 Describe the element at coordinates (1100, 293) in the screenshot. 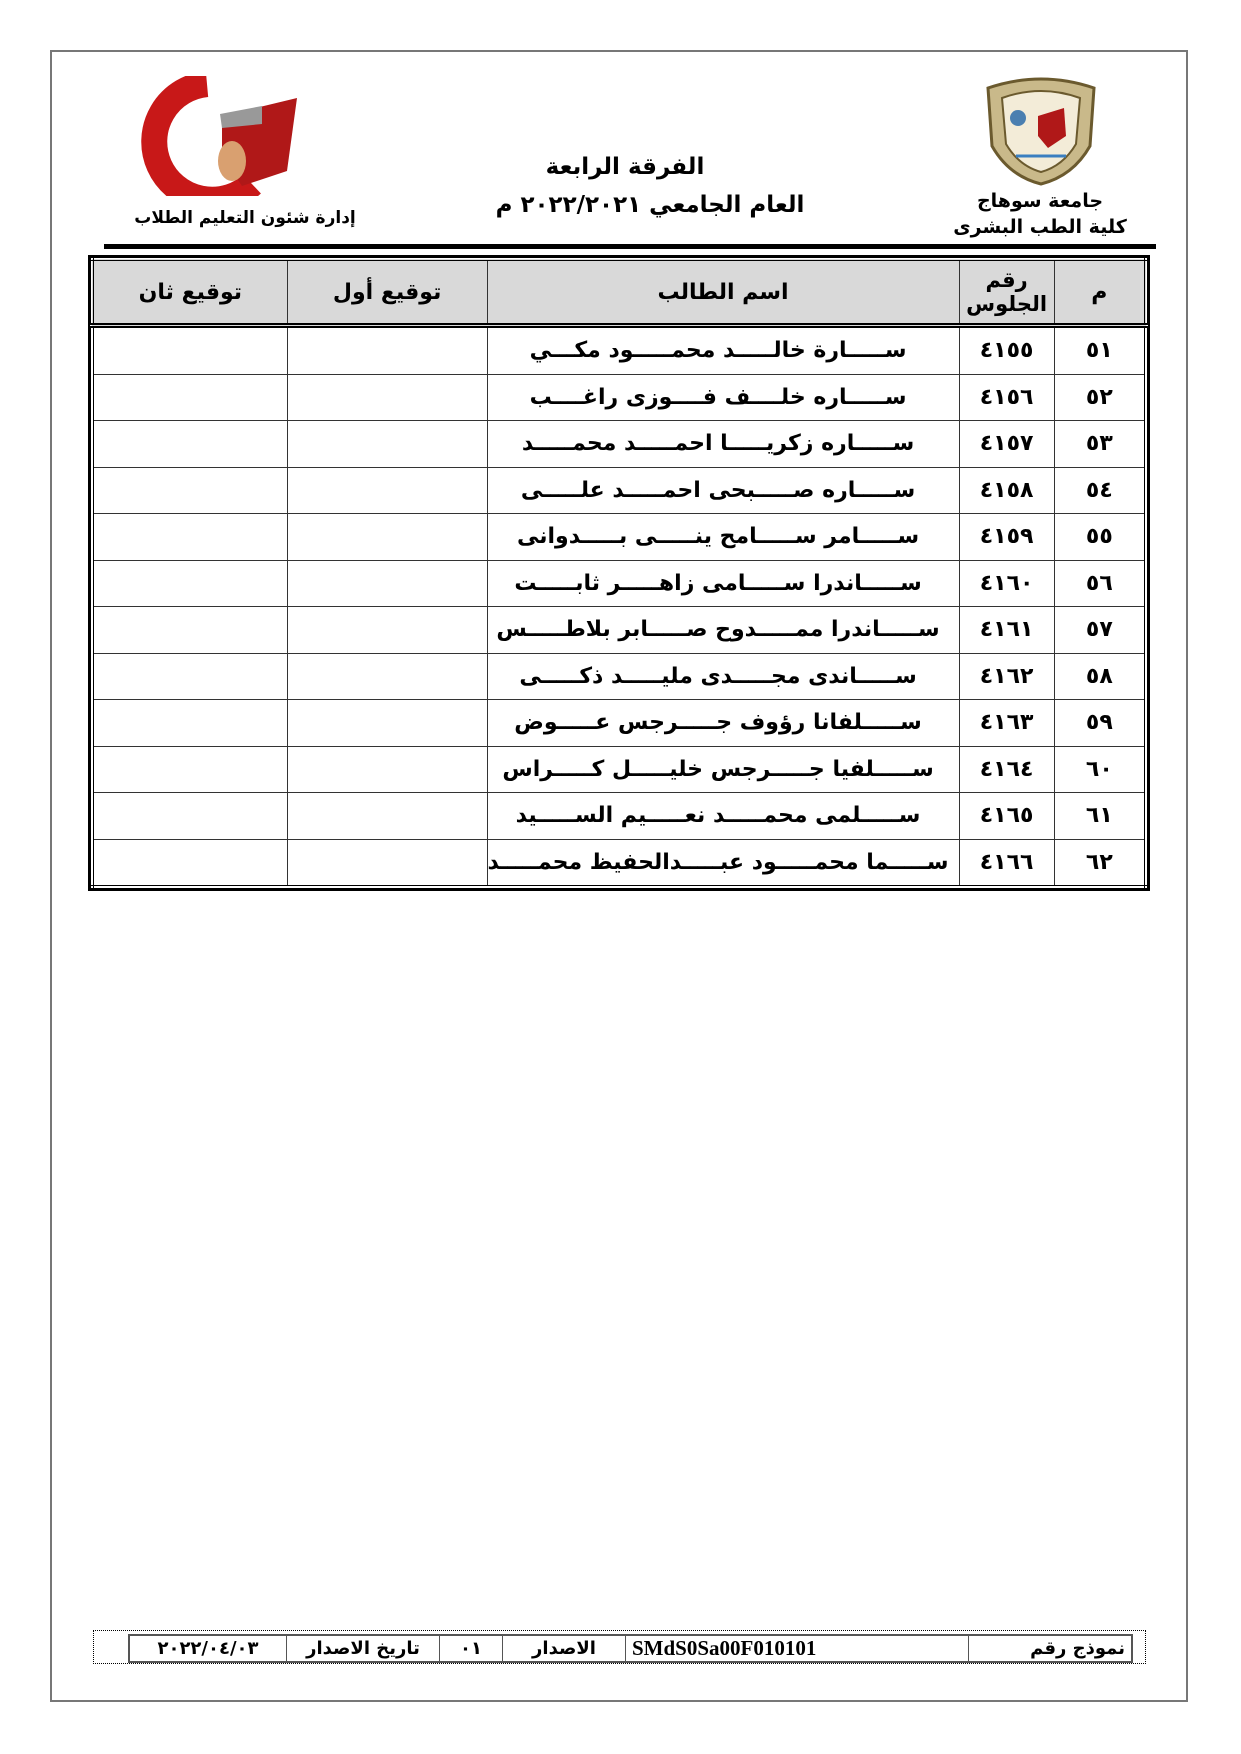

I see `column-header-no: م` at that location.